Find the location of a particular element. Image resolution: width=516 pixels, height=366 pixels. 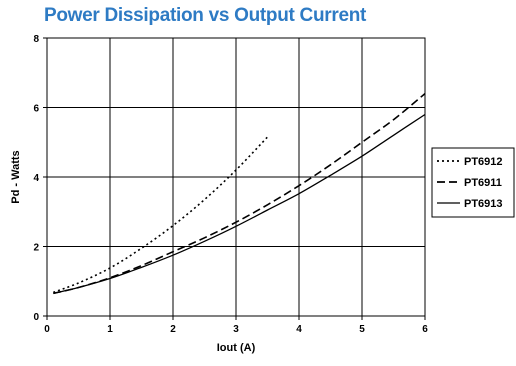

y-axis-label: Pd - Watts is located at coordinates (16, 176).